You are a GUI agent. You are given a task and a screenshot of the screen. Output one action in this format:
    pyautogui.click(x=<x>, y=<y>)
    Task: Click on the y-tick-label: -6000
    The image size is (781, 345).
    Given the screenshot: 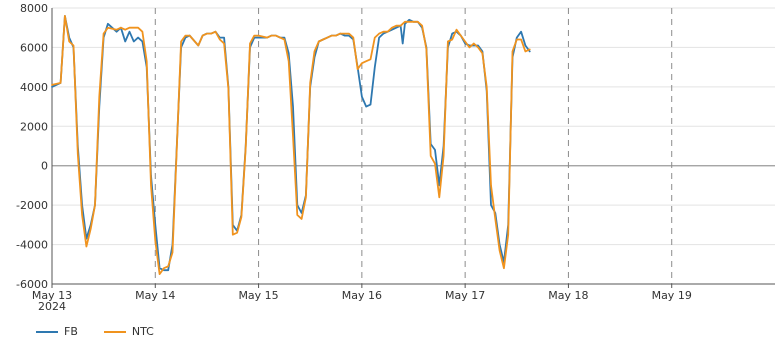 What is the action you would take?
    pyautogui.click(x=32, y=284)
    